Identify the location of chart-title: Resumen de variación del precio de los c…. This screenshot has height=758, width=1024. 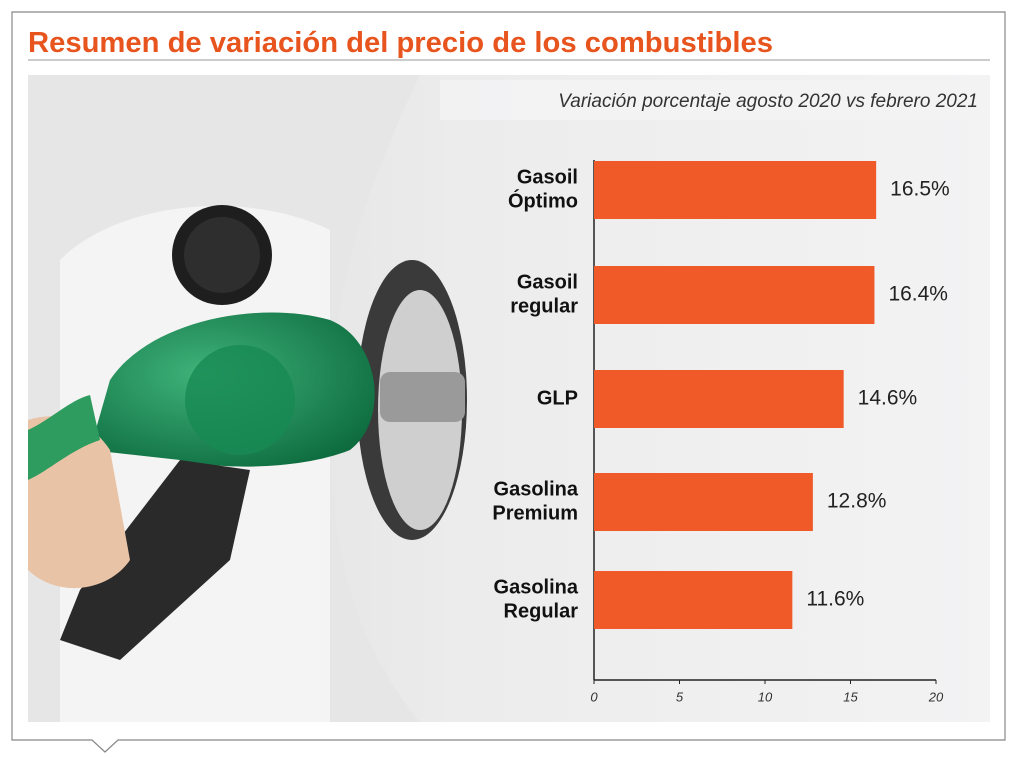
(400, 43).